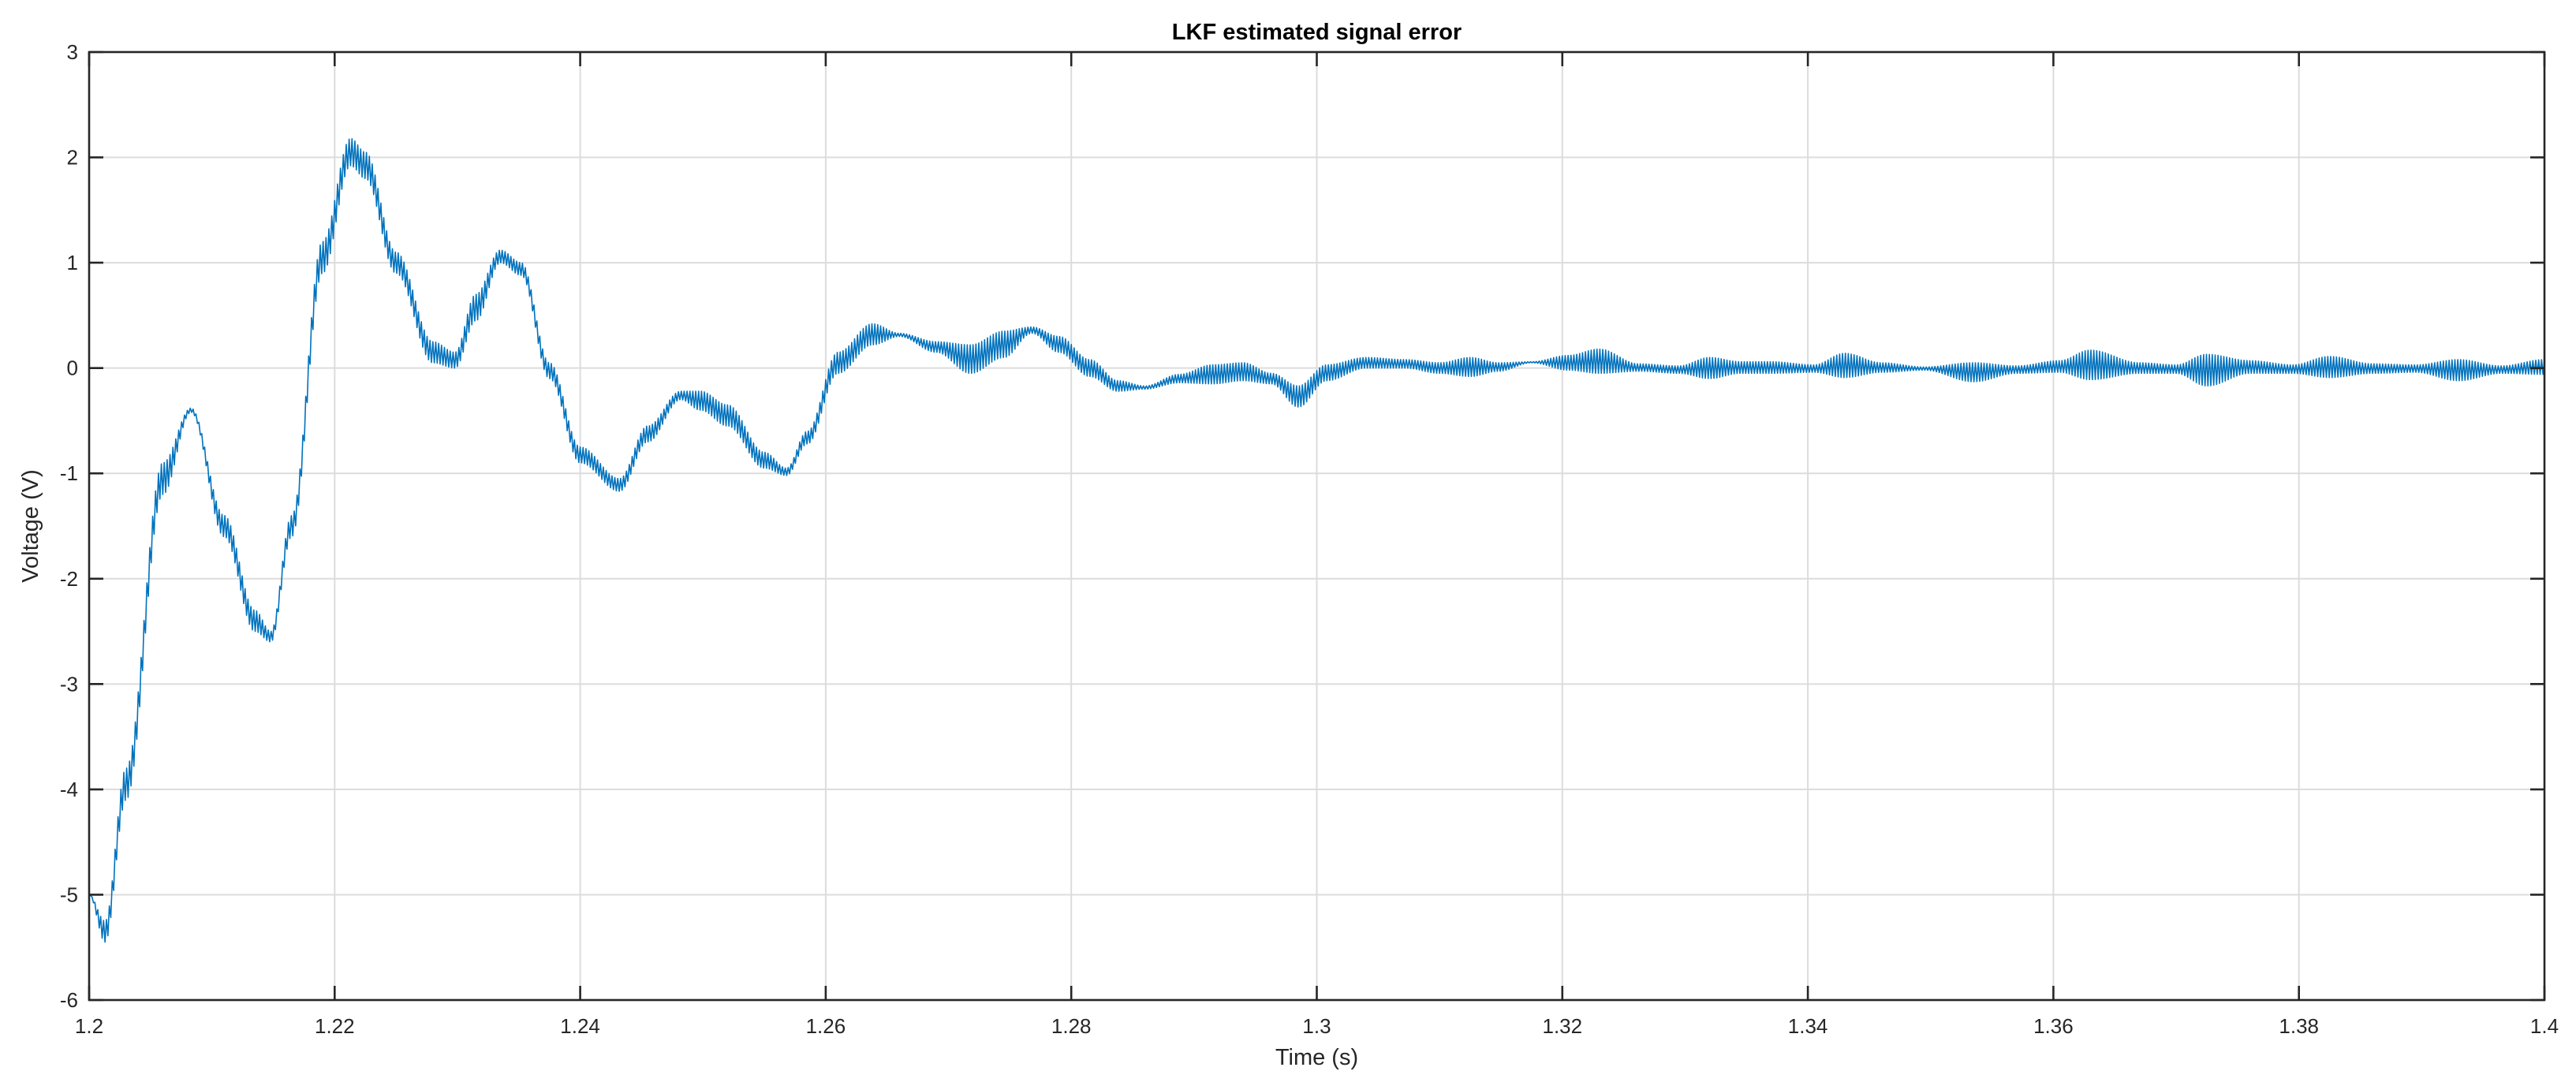 Image resolution: width=2576 pixels, height=1086 pixels. Describe the element at coordinates (580, 1026) in the screenshot. I see `x-tick-label: 1.24` at that location.